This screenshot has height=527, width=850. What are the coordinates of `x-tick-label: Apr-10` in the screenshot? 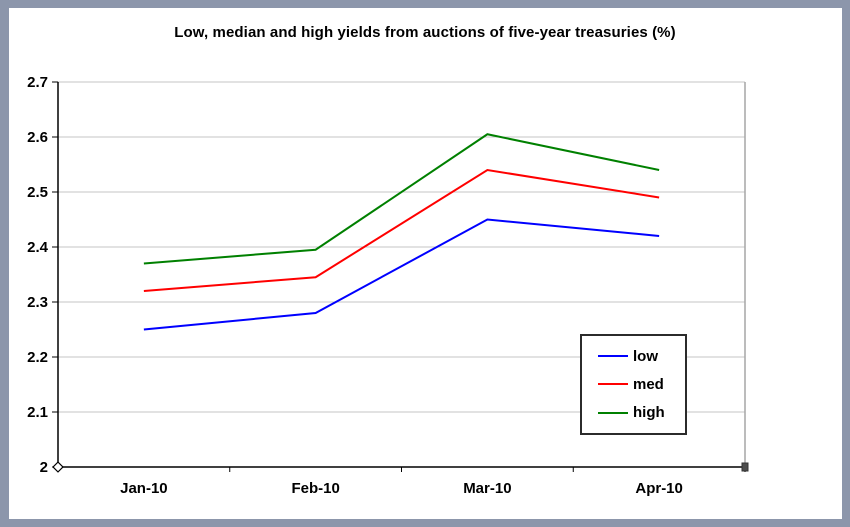 It's located at (659, 488).